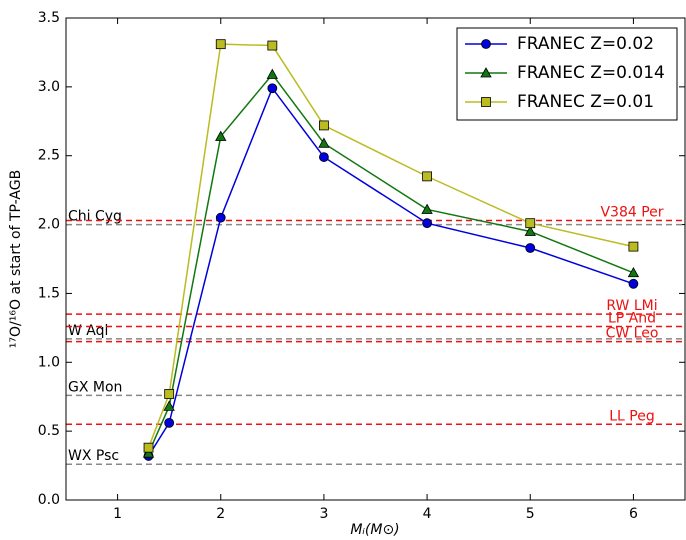 This screenshot has height=540, width=686. What do you see at coordinates (49, 225) in the screenshot?
I see `y-tick-label: 2.0` at bounding box center [49, 225].